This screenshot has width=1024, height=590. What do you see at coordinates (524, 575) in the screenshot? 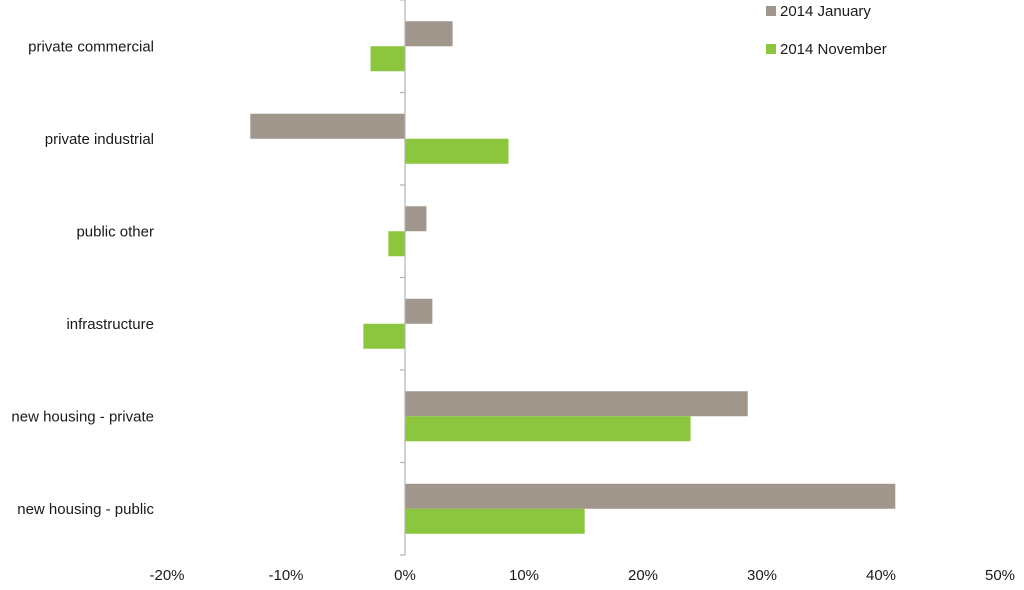
I see `x-tick-label: 10%` at bounding box center [524, 575].